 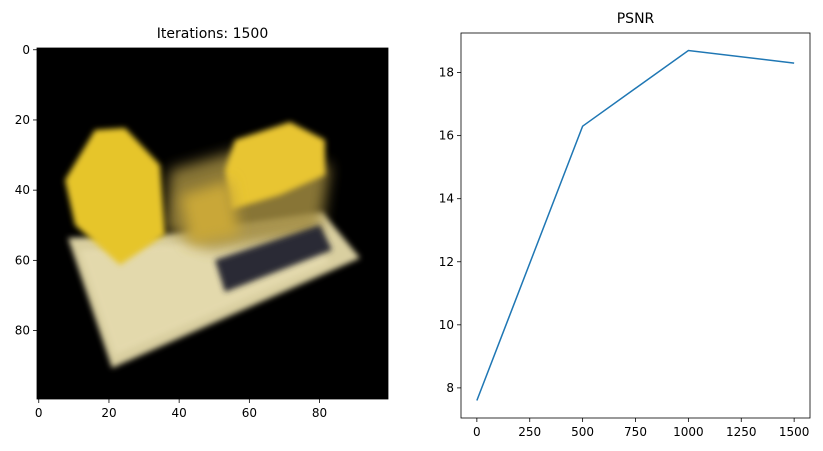 What do you see at coordinates (249, 413) in the screenshot?
I see `x-tick-label: 60` at bounding box center [249, 413].